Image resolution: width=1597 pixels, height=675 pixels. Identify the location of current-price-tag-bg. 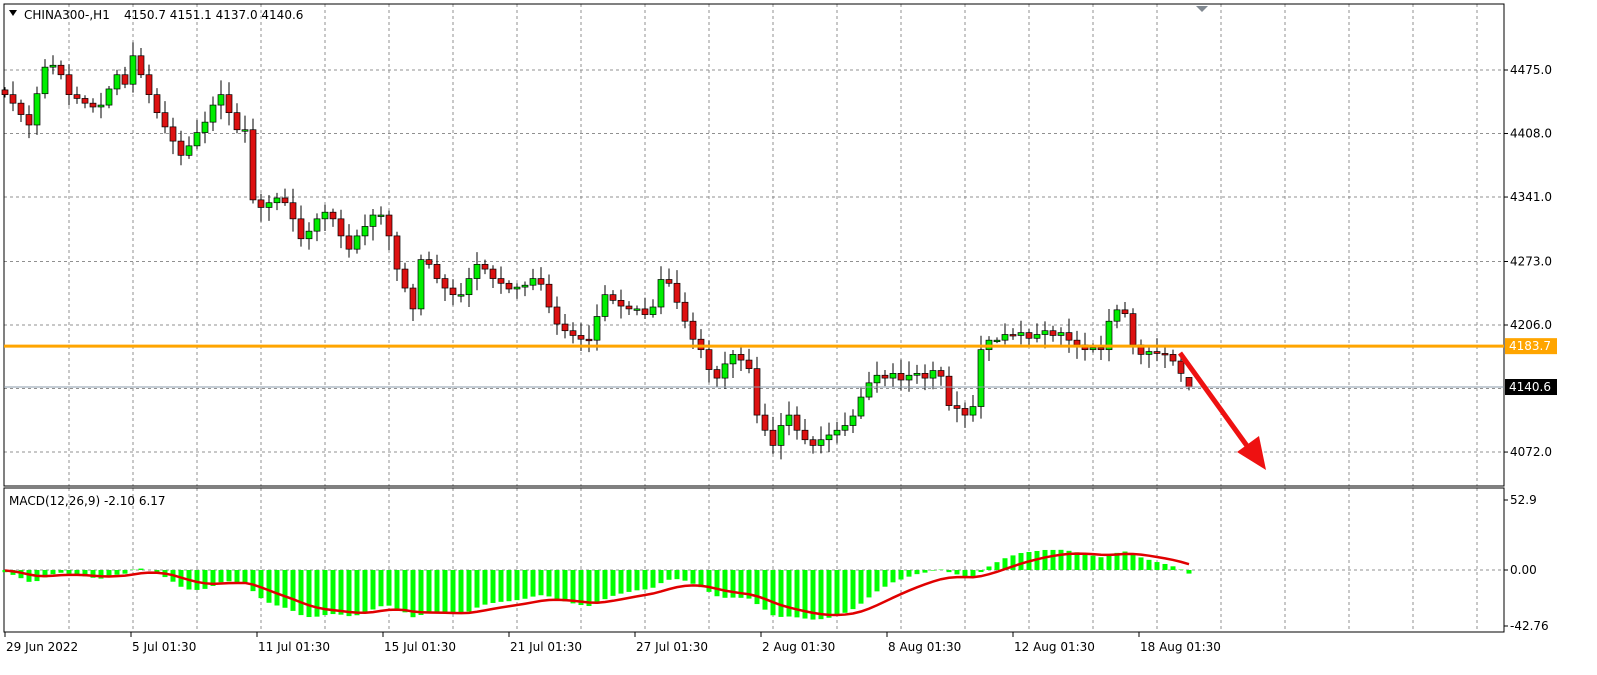
(1531, 387).